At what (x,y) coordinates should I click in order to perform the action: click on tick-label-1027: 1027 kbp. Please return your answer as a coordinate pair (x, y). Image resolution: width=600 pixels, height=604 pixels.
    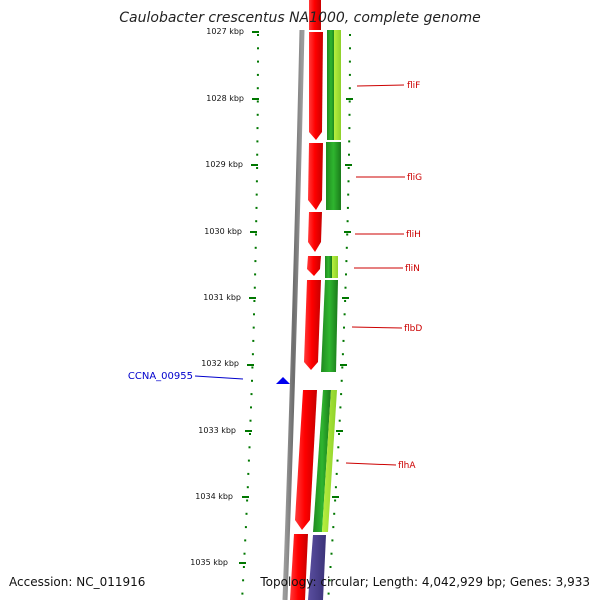
    Looking at the image, I should click on (225, 31).